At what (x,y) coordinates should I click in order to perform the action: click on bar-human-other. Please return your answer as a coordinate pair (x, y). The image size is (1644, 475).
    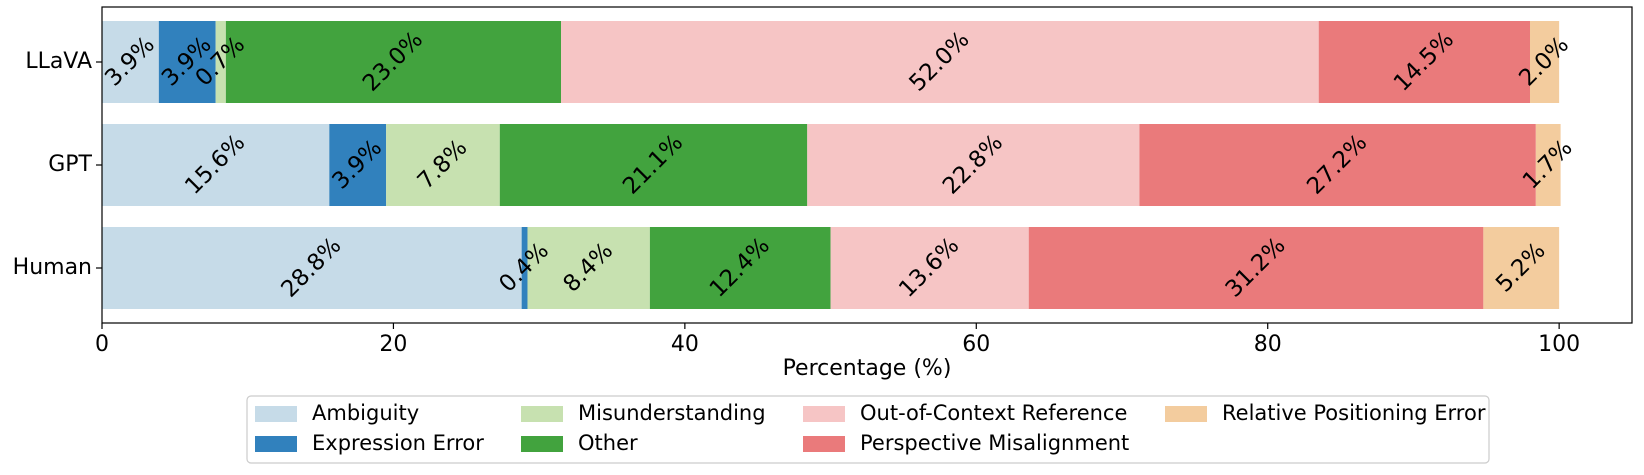
    Looking at the image, I should click on (740, 268).